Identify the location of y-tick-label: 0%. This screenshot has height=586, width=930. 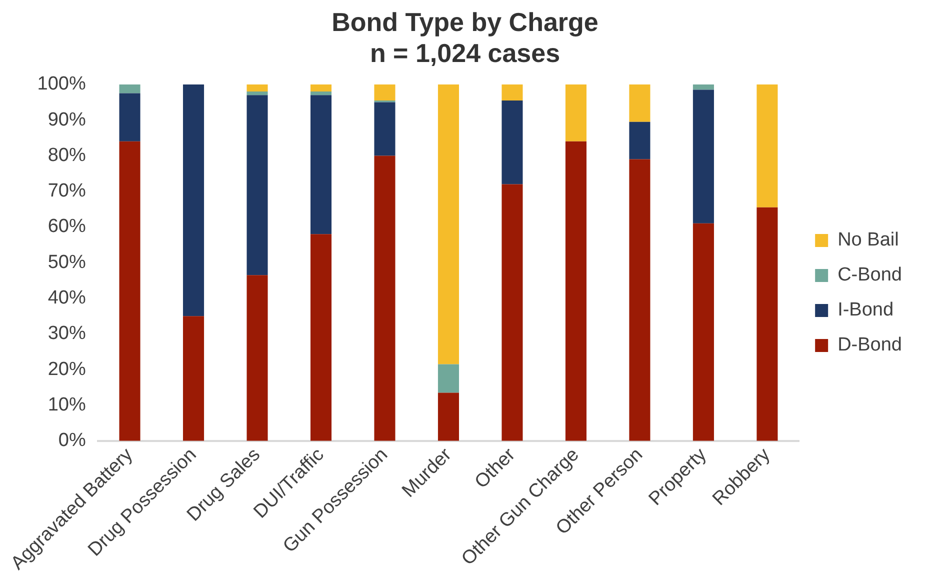
(72, 441).